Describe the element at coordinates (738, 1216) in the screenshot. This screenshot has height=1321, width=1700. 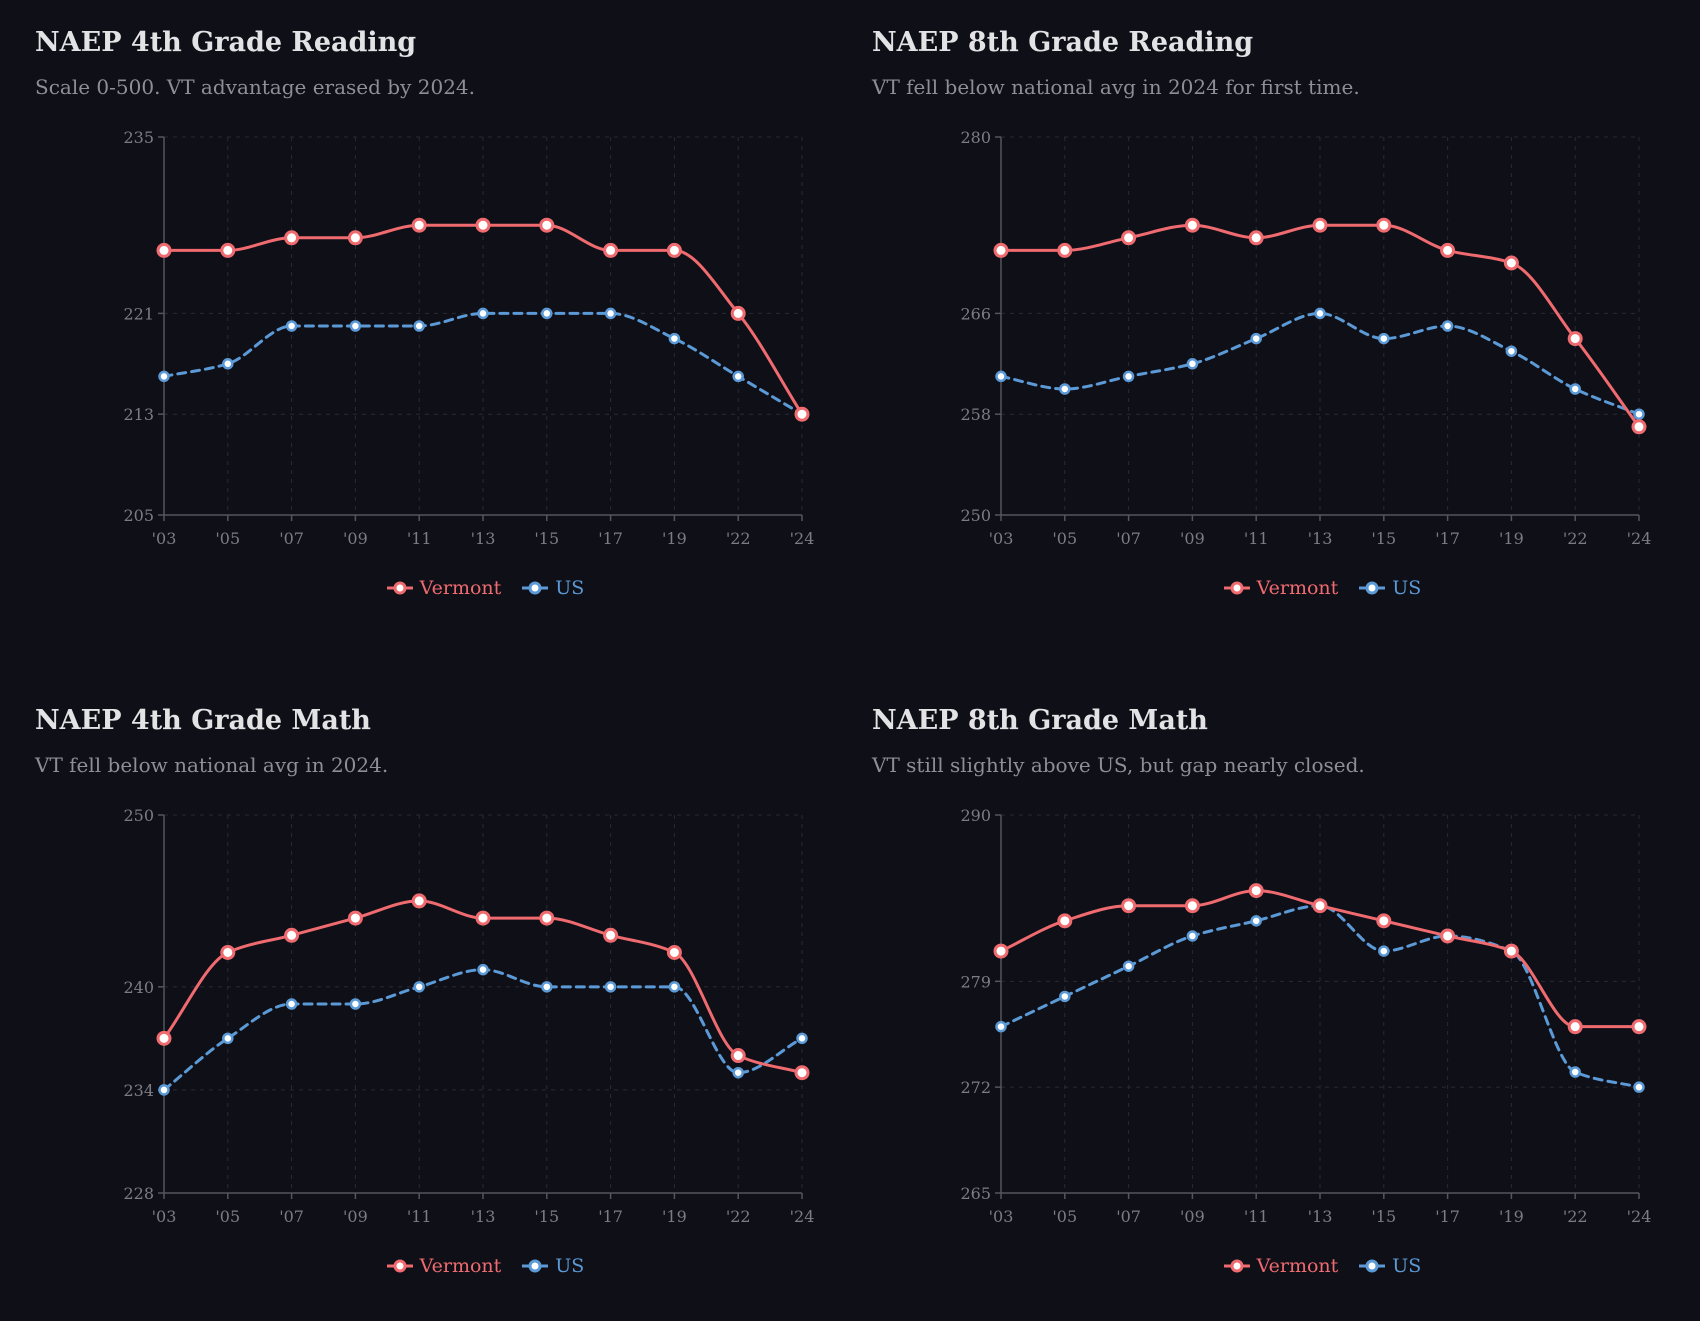
I see `x-tick-label: '22` at that location.